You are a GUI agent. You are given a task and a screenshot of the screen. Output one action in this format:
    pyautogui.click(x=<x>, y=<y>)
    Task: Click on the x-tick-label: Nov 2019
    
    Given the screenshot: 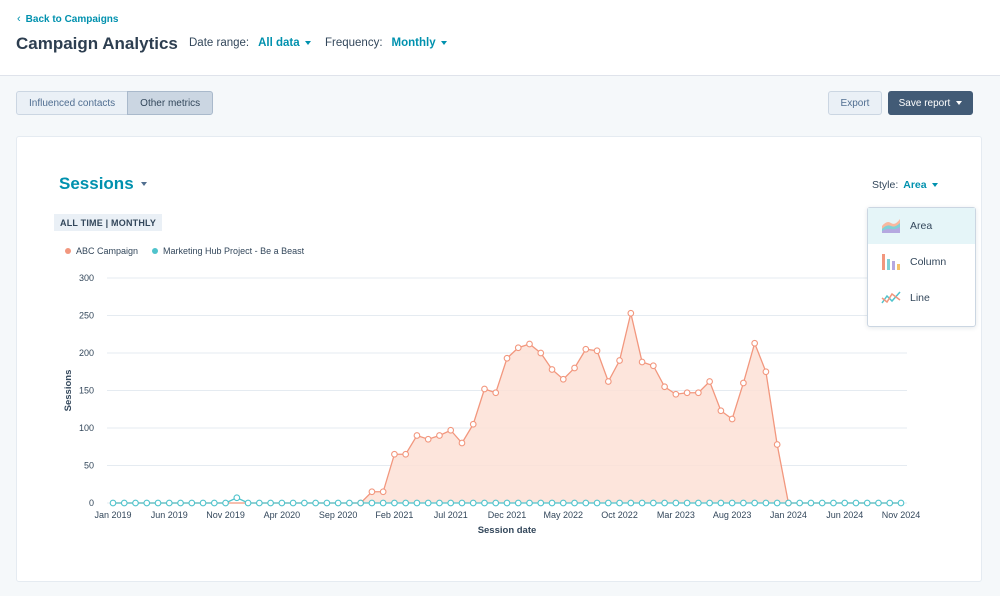 What is the action you would take?
    pyautogui.click(x=225, y=515)
    